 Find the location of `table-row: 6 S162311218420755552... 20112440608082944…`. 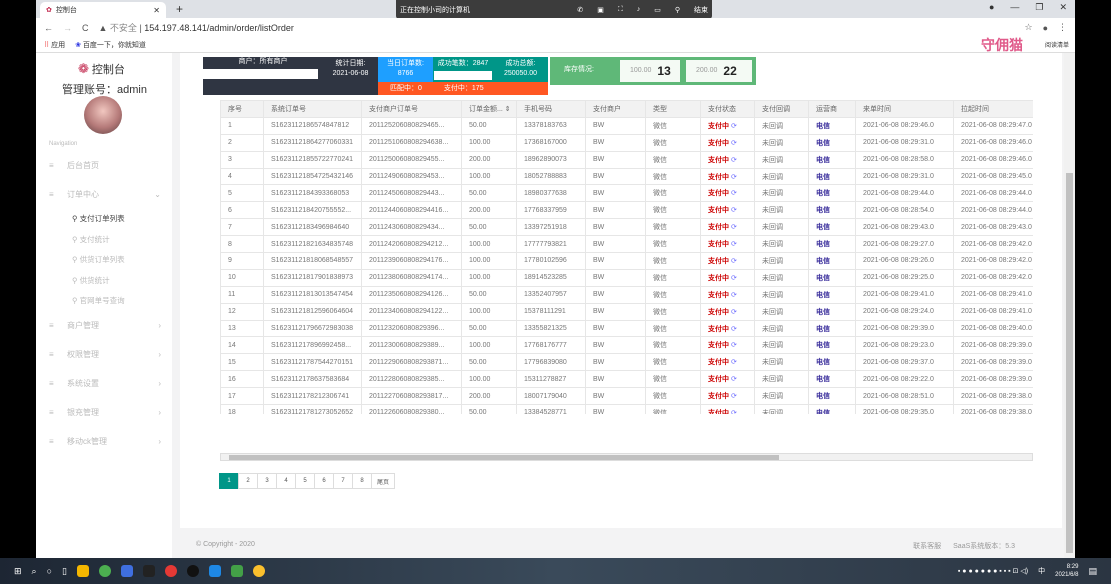

table-row: 6 S162311218420755552... 20112440608082944… is located at coordinates (626, 210).